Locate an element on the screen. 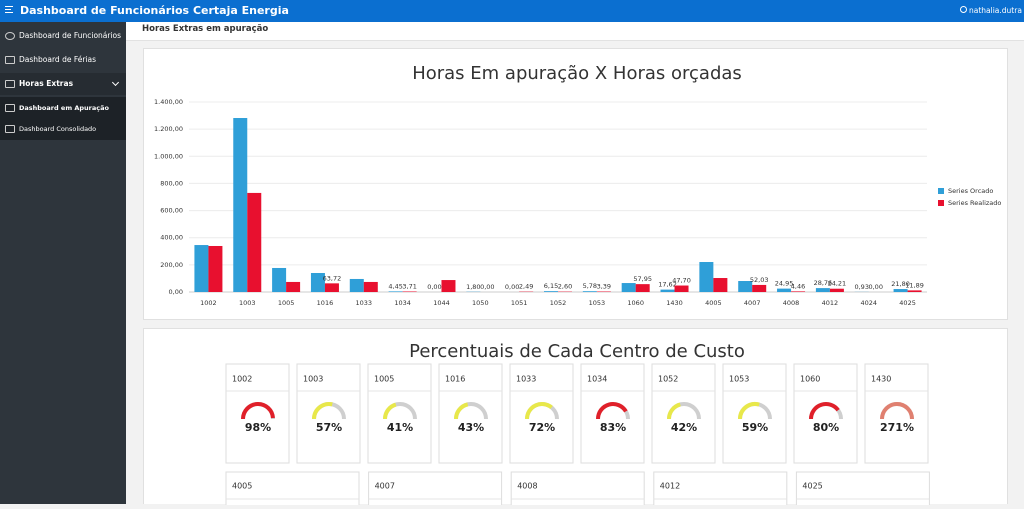 This screenshot has height=509, width=1024. value-label: 57,95 is located at coordinates (642, 279).